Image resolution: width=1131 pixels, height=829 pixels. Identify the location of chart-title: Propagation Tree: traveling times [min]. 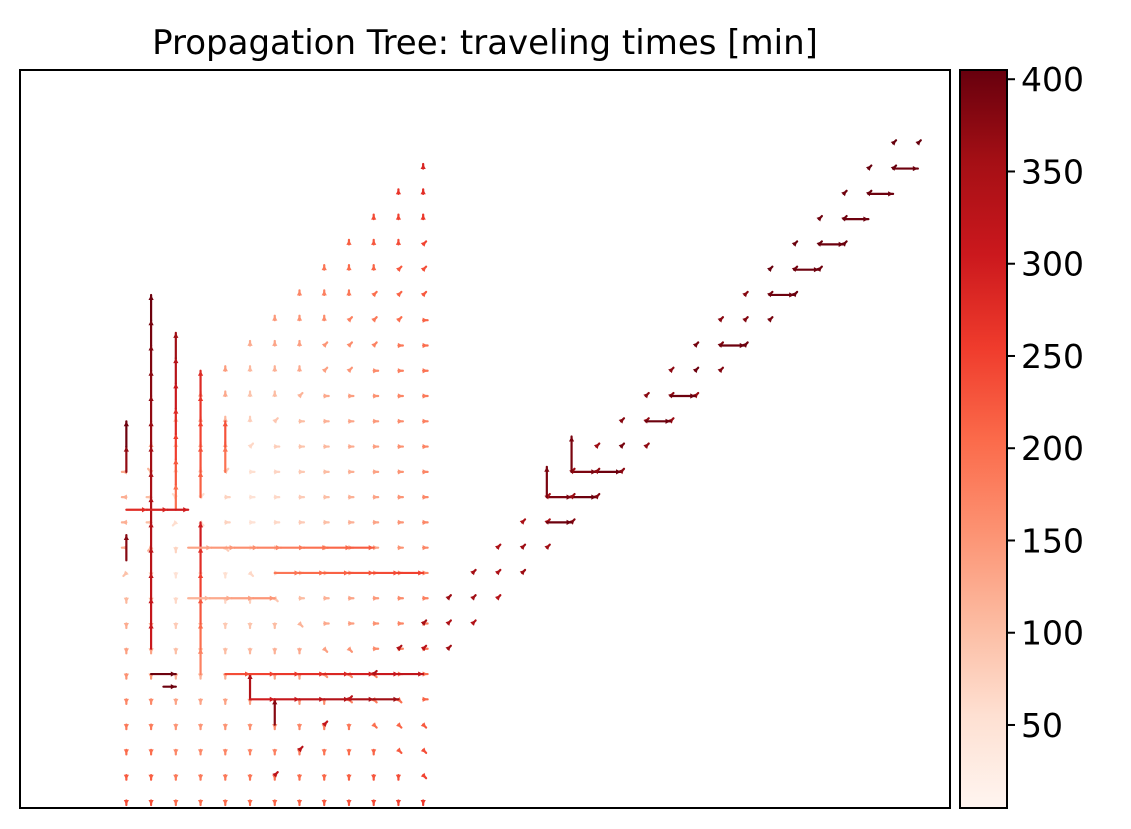
(485, 43).